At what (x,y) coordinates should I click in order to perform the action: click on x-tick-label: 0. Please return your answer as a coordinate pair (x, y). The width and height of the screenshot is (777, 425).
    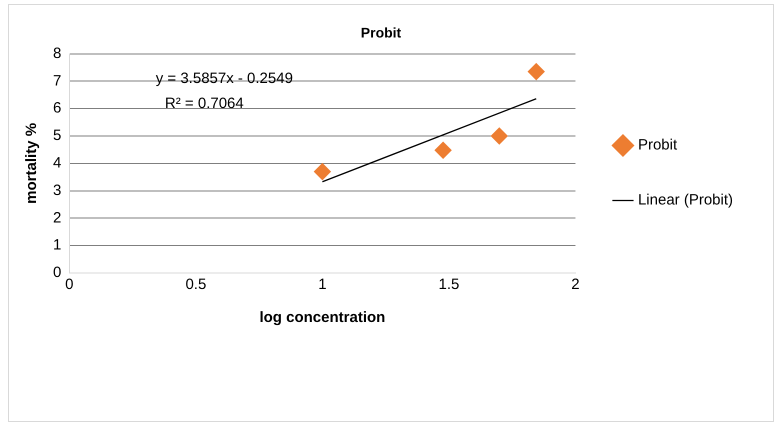
    Looking at the image, I should click on (69, 285).